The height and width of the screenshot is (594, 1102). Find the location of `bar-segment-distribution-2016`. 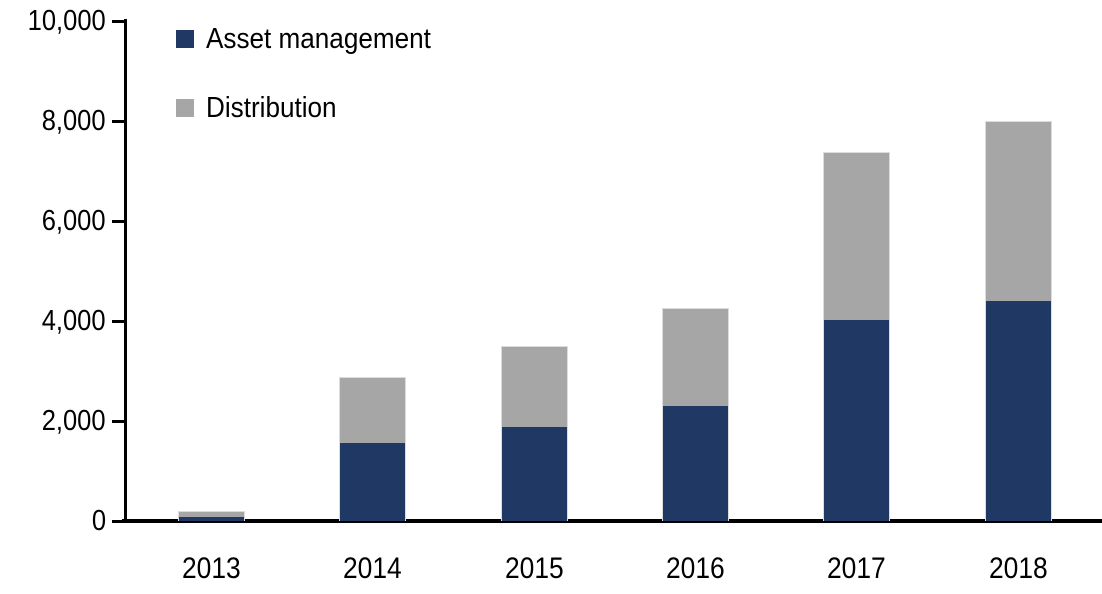

bar-segment-distribution-2016 is located at coordinates (695, 357).